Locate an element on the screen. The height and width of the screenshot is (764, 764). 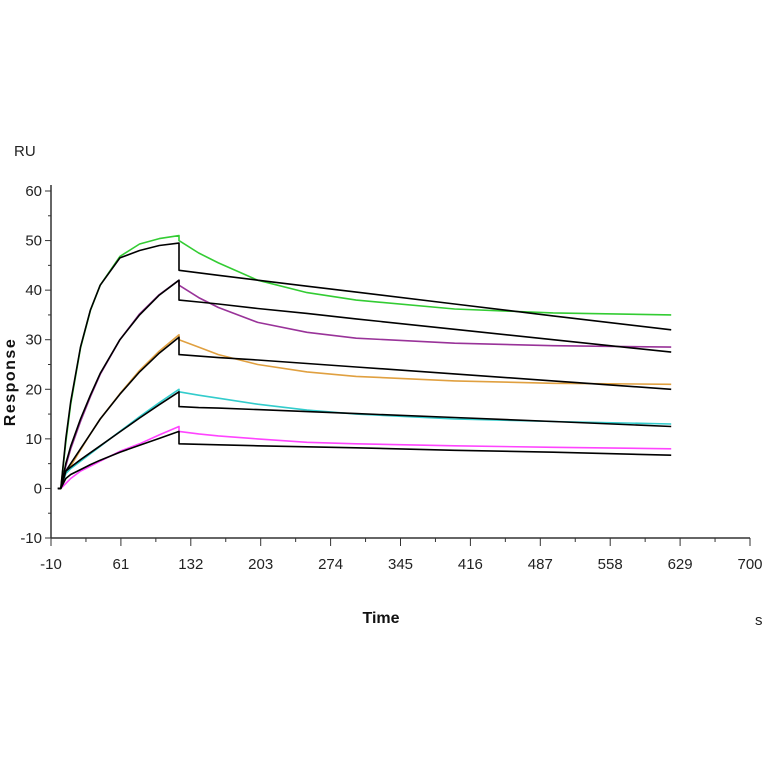
x-tick-label: 274 is located at coordinates (330, 564).